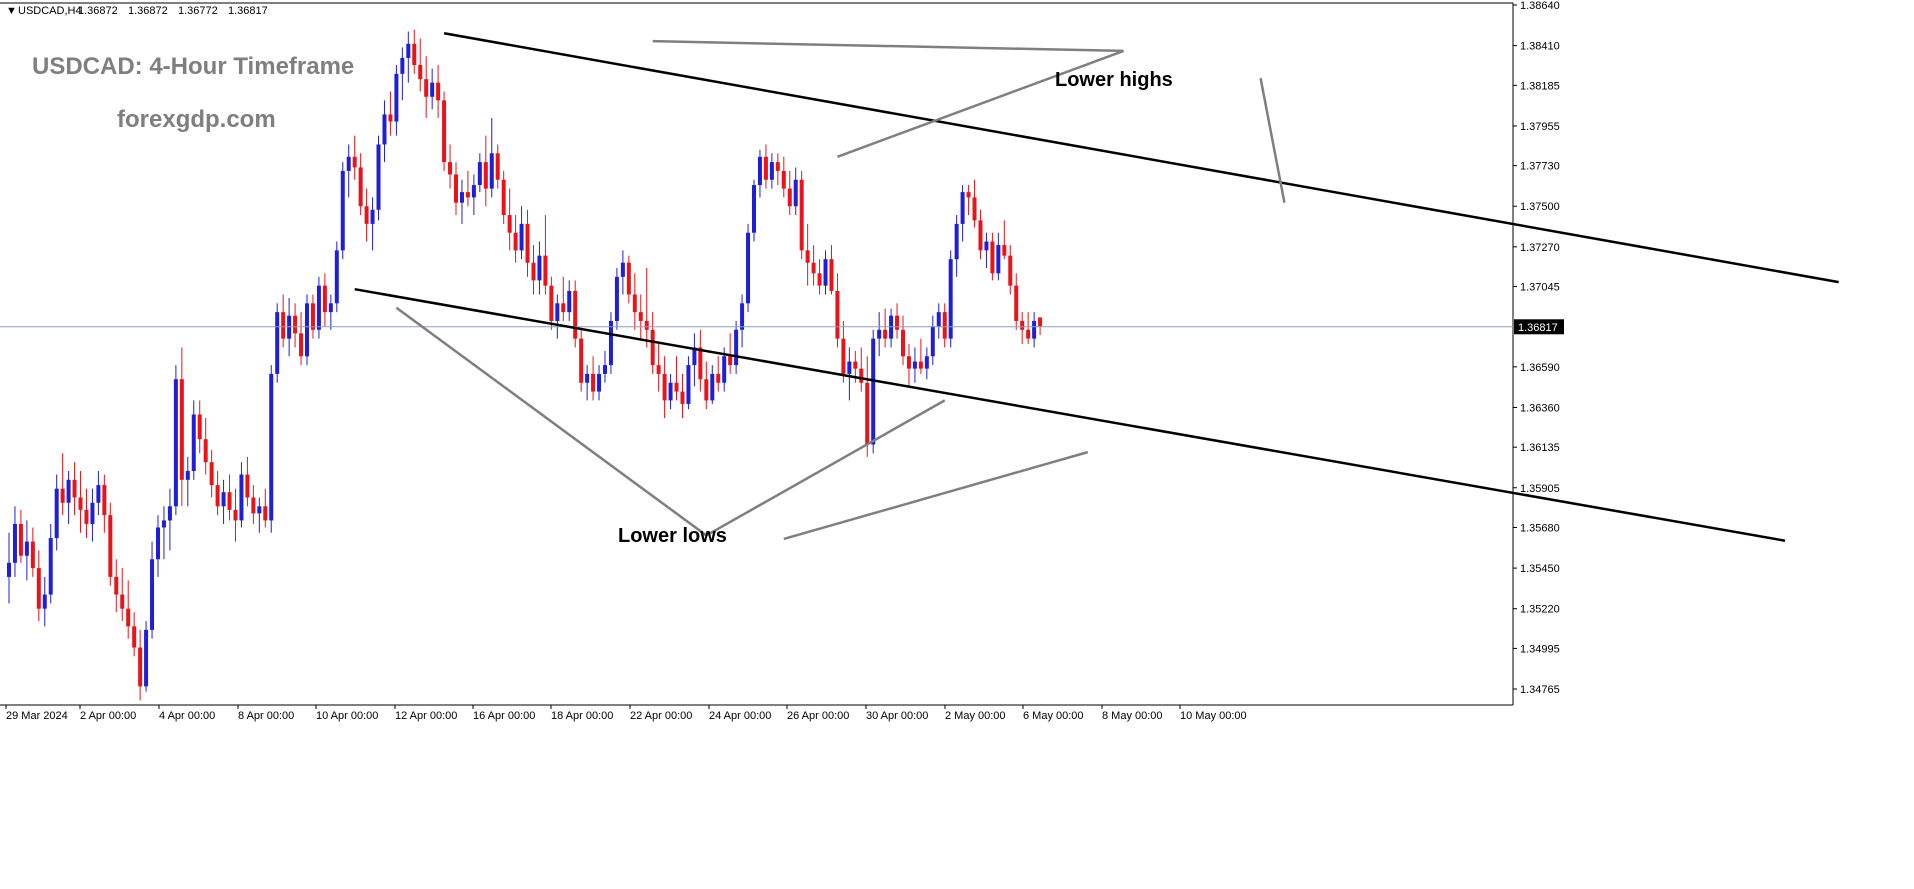 The height and width of the screenshot is (889, 1914). Describe the element at coordinates (198, 11) in the screenshot. I see `chart-ohlc-low: 1.36772` at that location.